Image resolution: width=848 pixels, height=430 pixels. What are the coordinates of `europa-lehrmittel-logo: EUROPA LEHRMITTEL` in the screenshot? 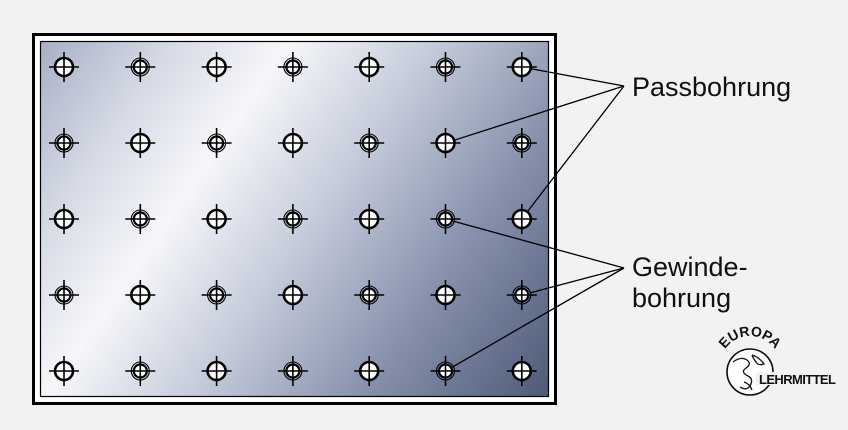 It's located at (776, 359).